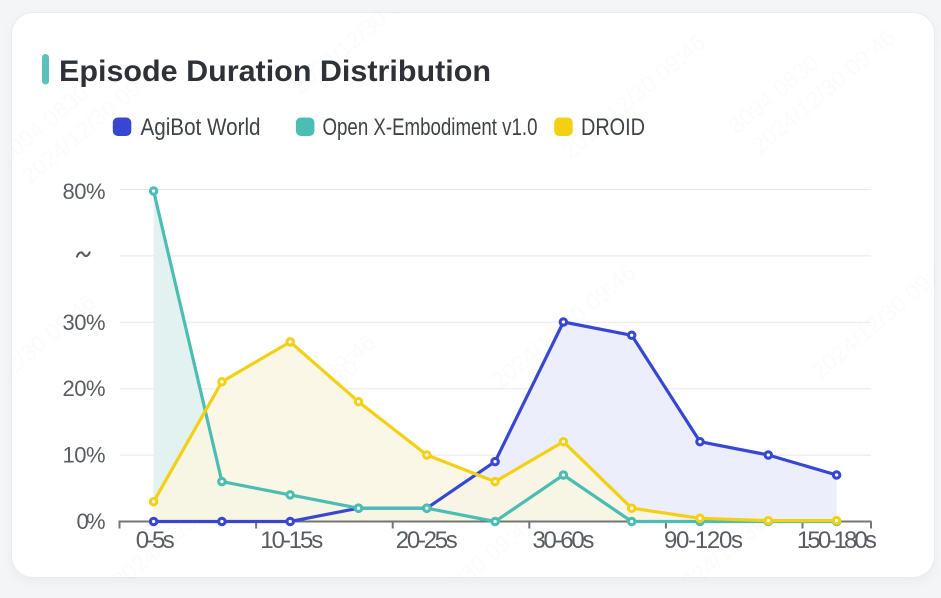 The width and height of the screenshot is (941, 598). I want to click on svg-text: 30%, so click(84, 322).